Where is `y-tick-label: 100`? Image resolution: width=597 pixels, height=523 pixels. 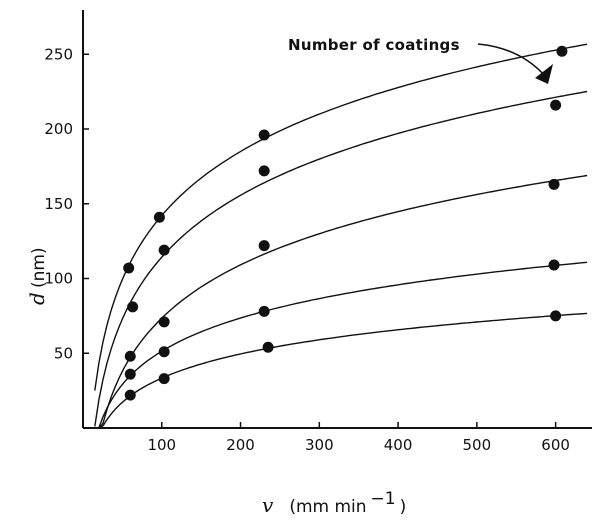
y-tick-label: 100 is located at coordinates (58, 279).